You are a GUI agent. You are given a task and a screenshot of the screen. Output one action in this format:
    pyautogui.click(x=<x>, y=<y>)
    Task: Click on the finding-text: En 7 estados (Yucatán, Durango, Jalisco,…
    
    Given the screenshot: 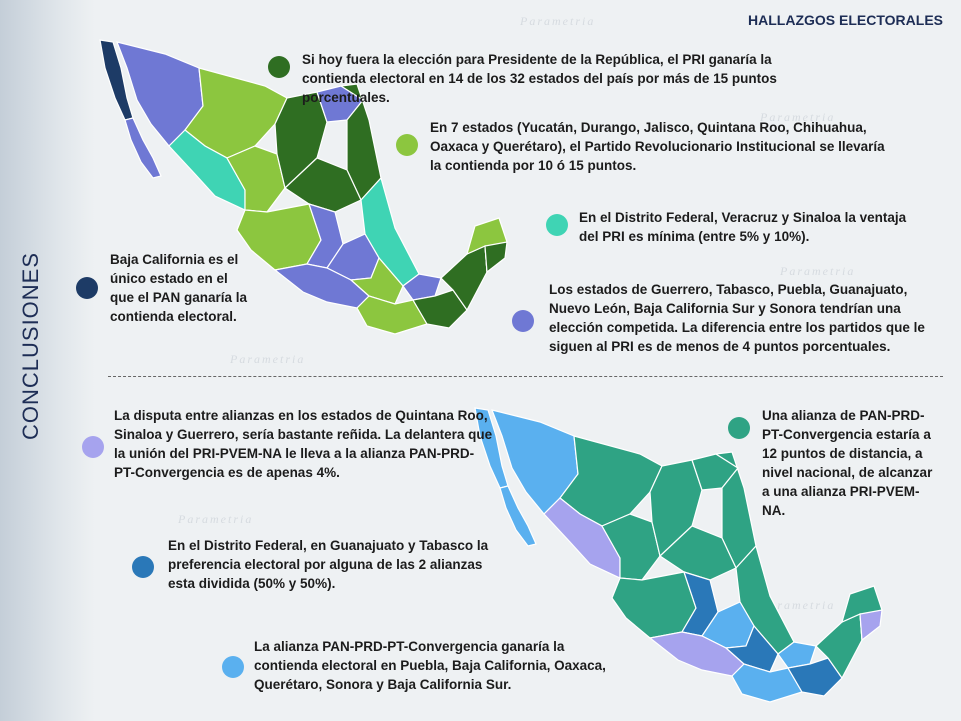 What is the action you would take?
    pyautogui.click(x=657, y=146)
    